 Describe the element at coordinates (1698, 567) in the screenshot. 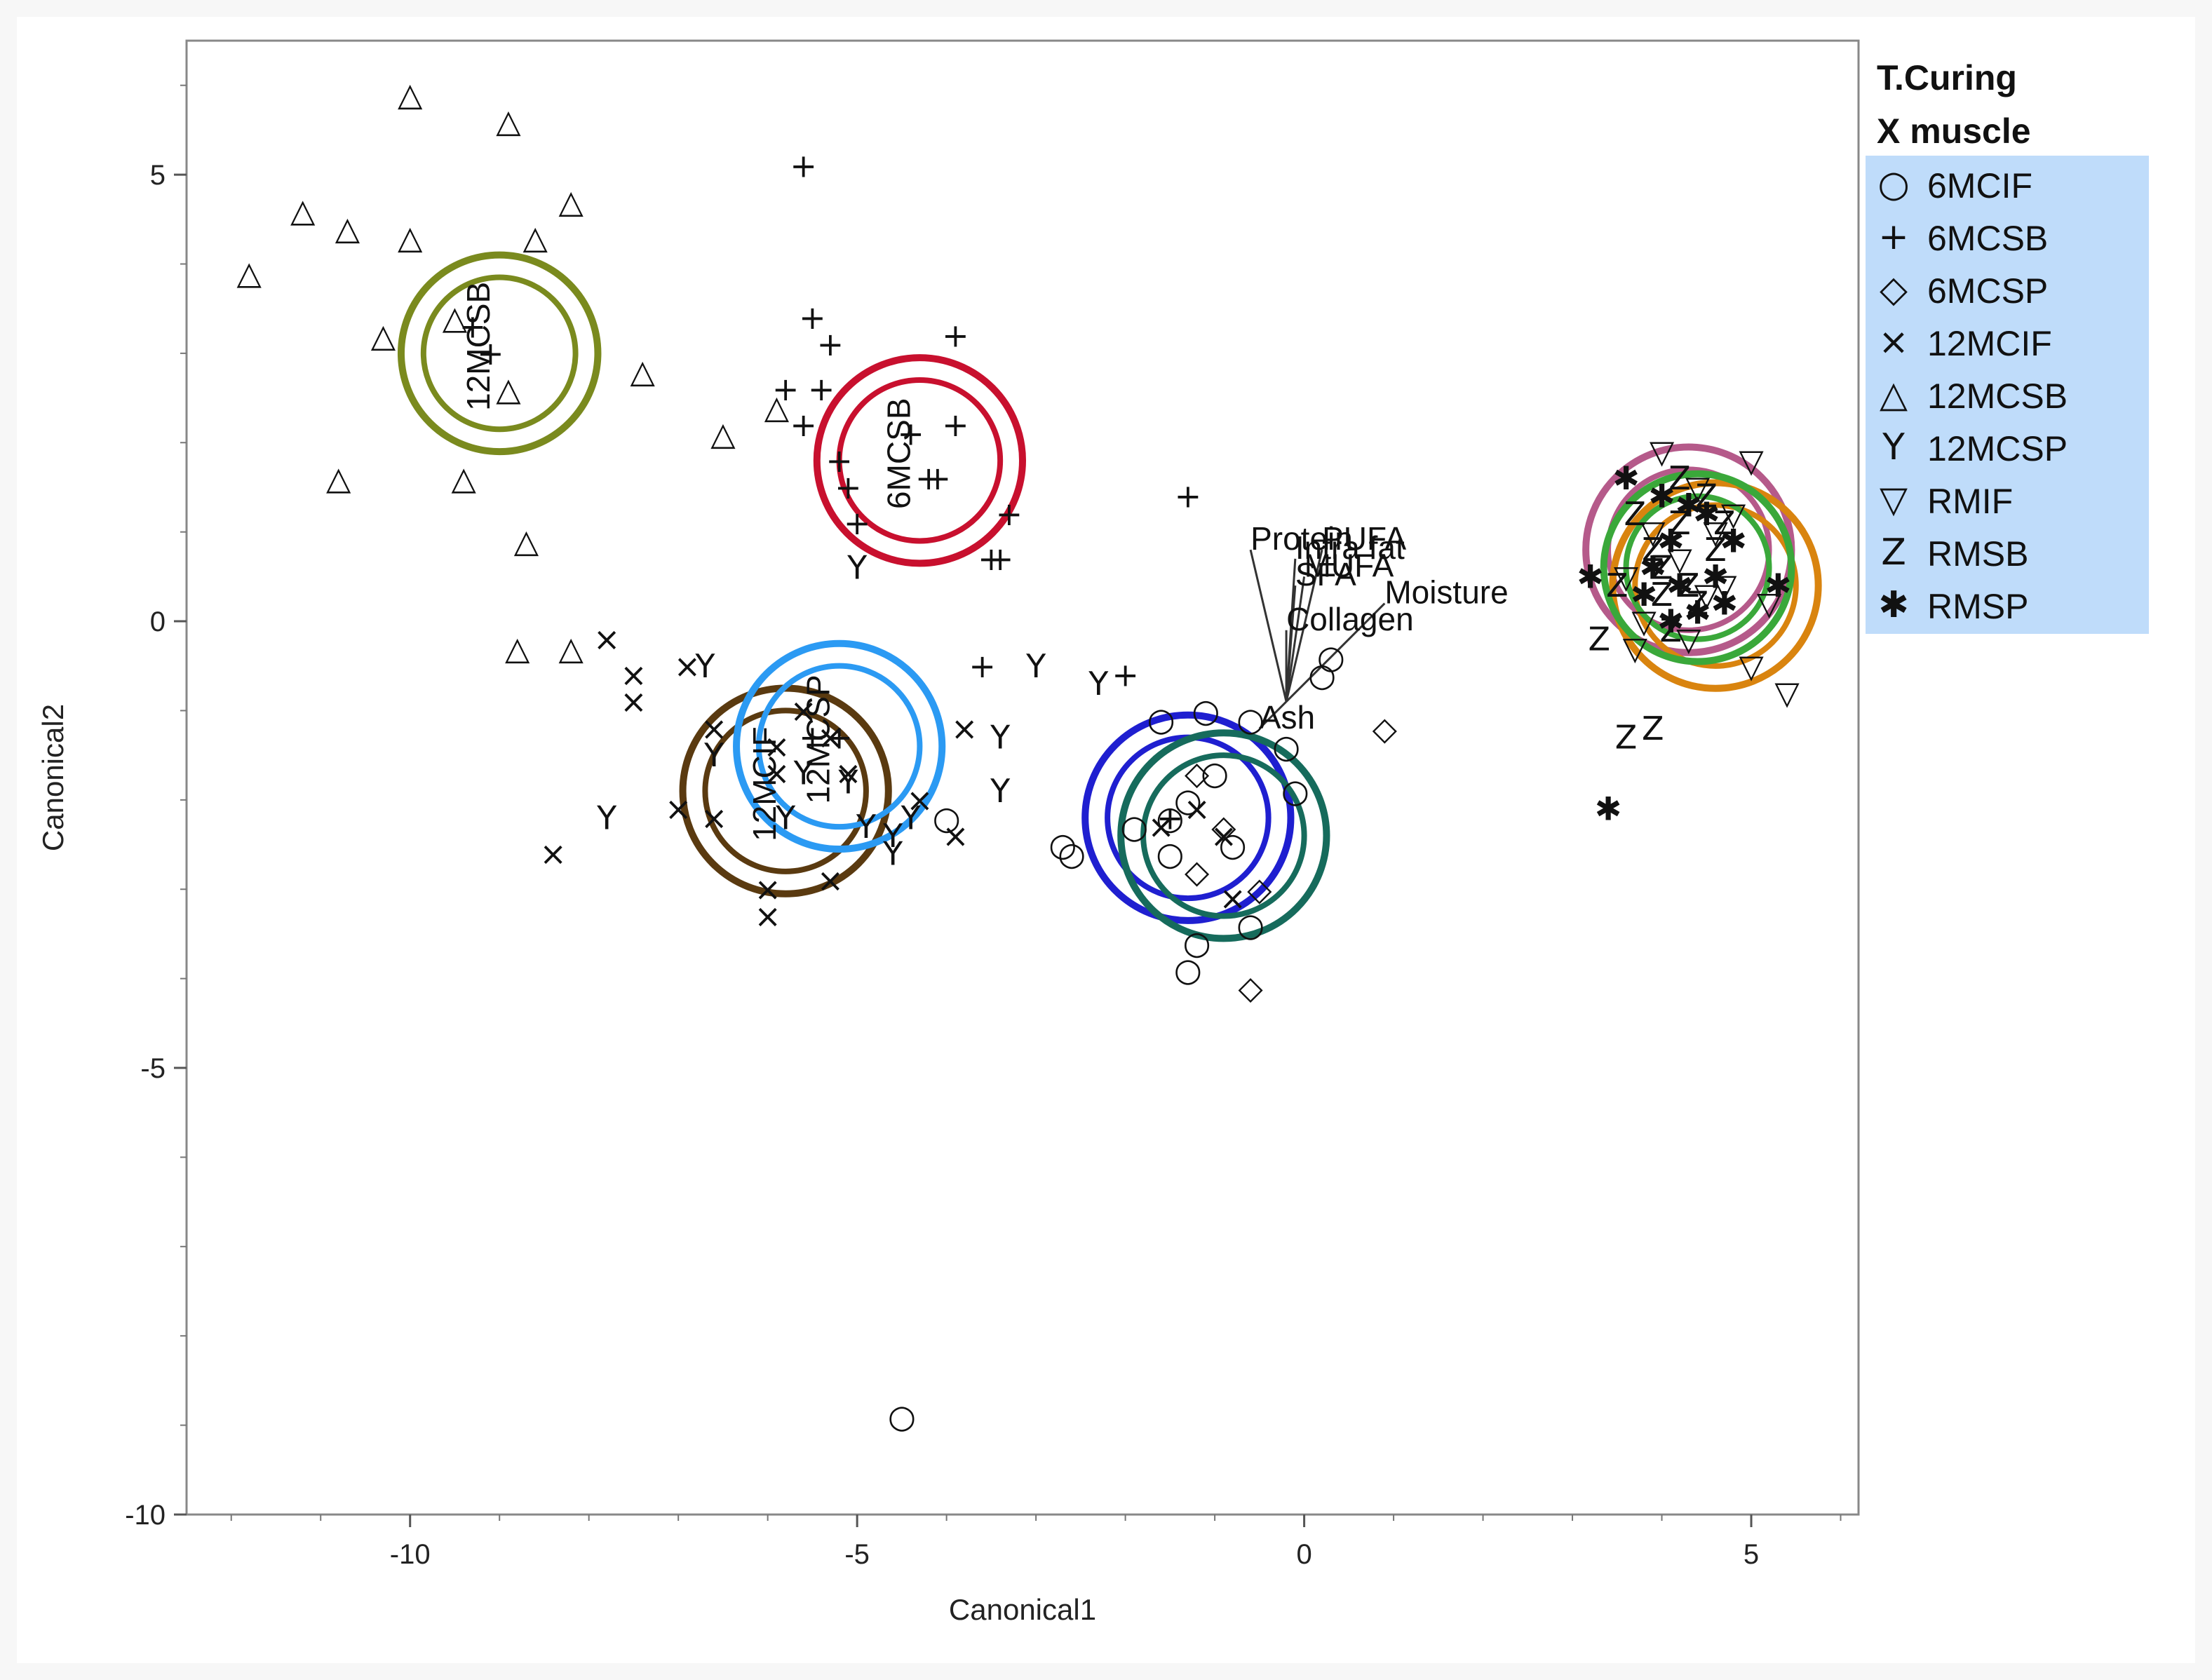

I see `ellipse-RMSP-inner` at that location.